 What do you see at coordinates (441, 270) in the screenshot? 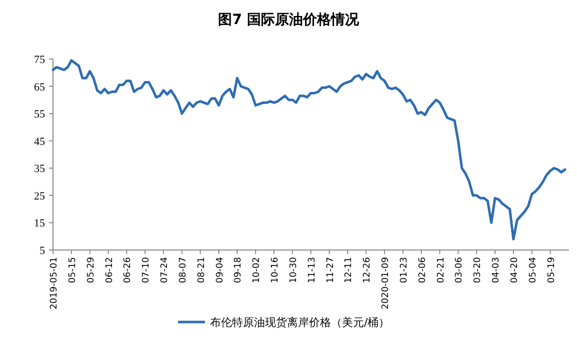
I see `x-tick-label: 02-21` at bounding box center [441, 270].